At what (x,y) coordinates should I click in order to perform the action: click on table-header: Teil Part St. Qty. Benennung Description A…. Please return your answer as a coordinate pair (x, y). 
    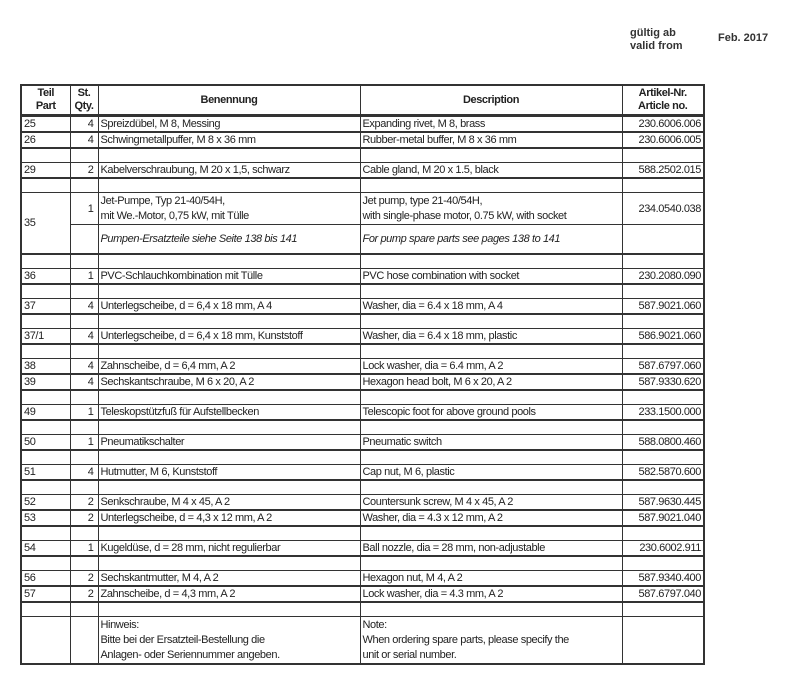
    Looking at the image, I should click on (362, 100).